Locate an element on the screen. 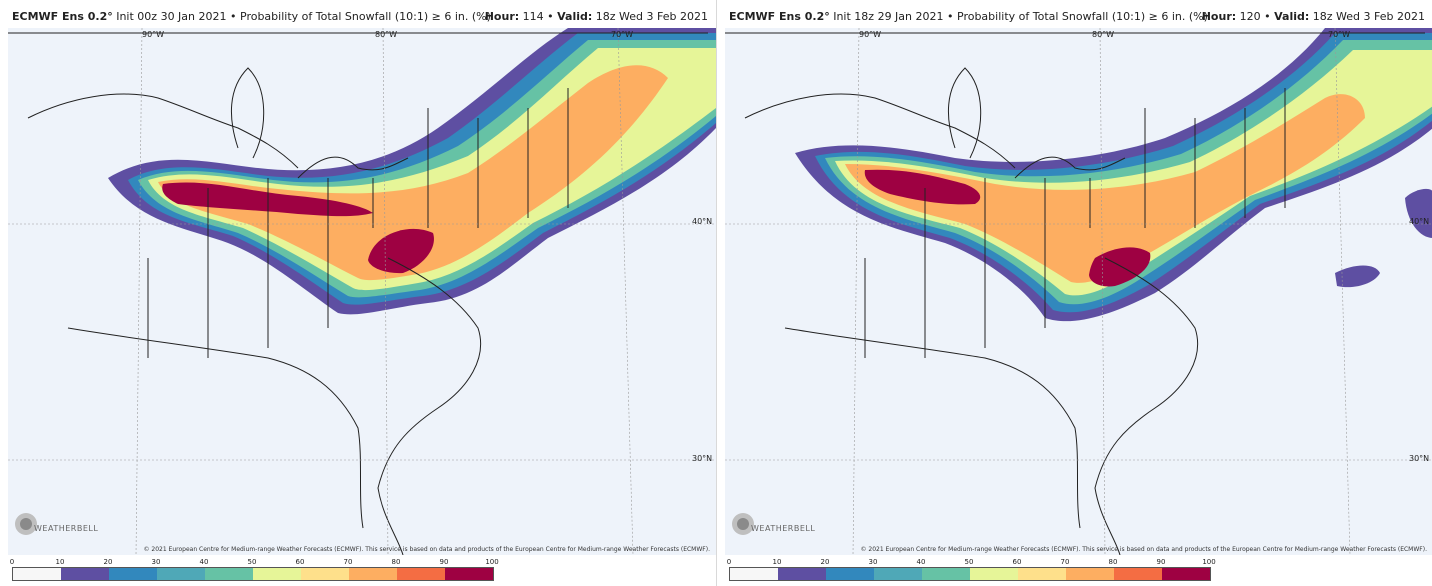 This screenshot has width=1432, height=586. tick-80: 80 is located at coordinates (1113, 562).